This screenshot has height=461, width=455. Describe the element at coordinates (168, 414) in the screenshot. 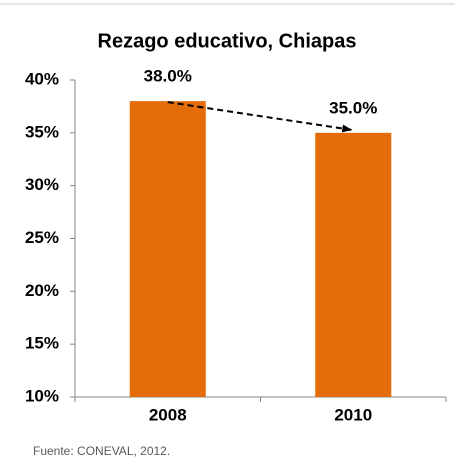

I see `x-tick-label: 2008` at that location.